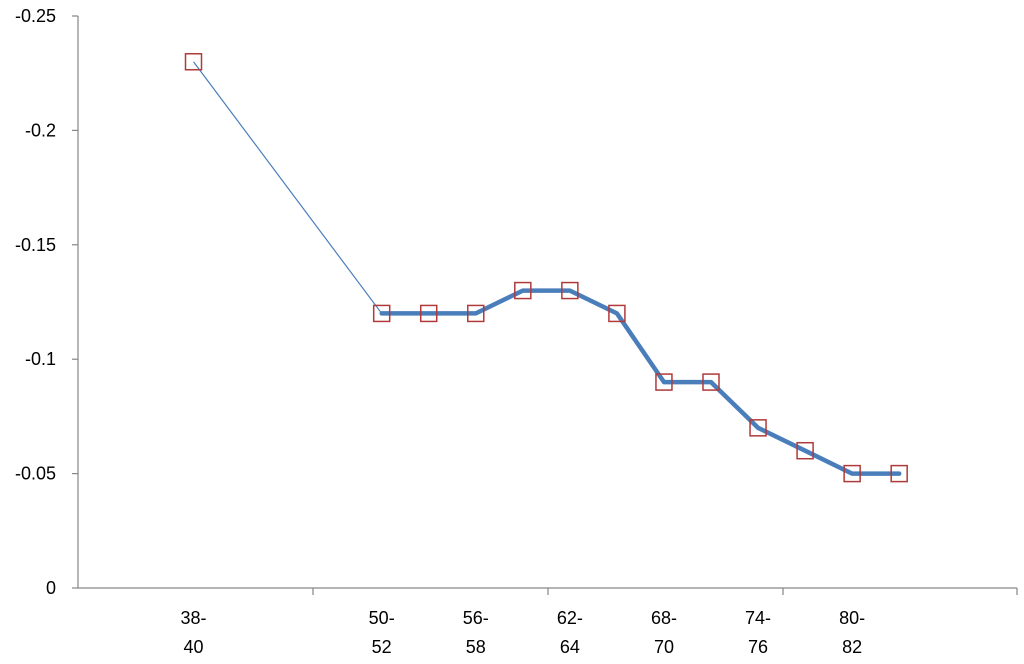 The height and width of the screenshot is (664, 1024). Describe the element at coordinates (664, 618) in the screenshot. I see `x-tick-label-line1: 68-` at that location.